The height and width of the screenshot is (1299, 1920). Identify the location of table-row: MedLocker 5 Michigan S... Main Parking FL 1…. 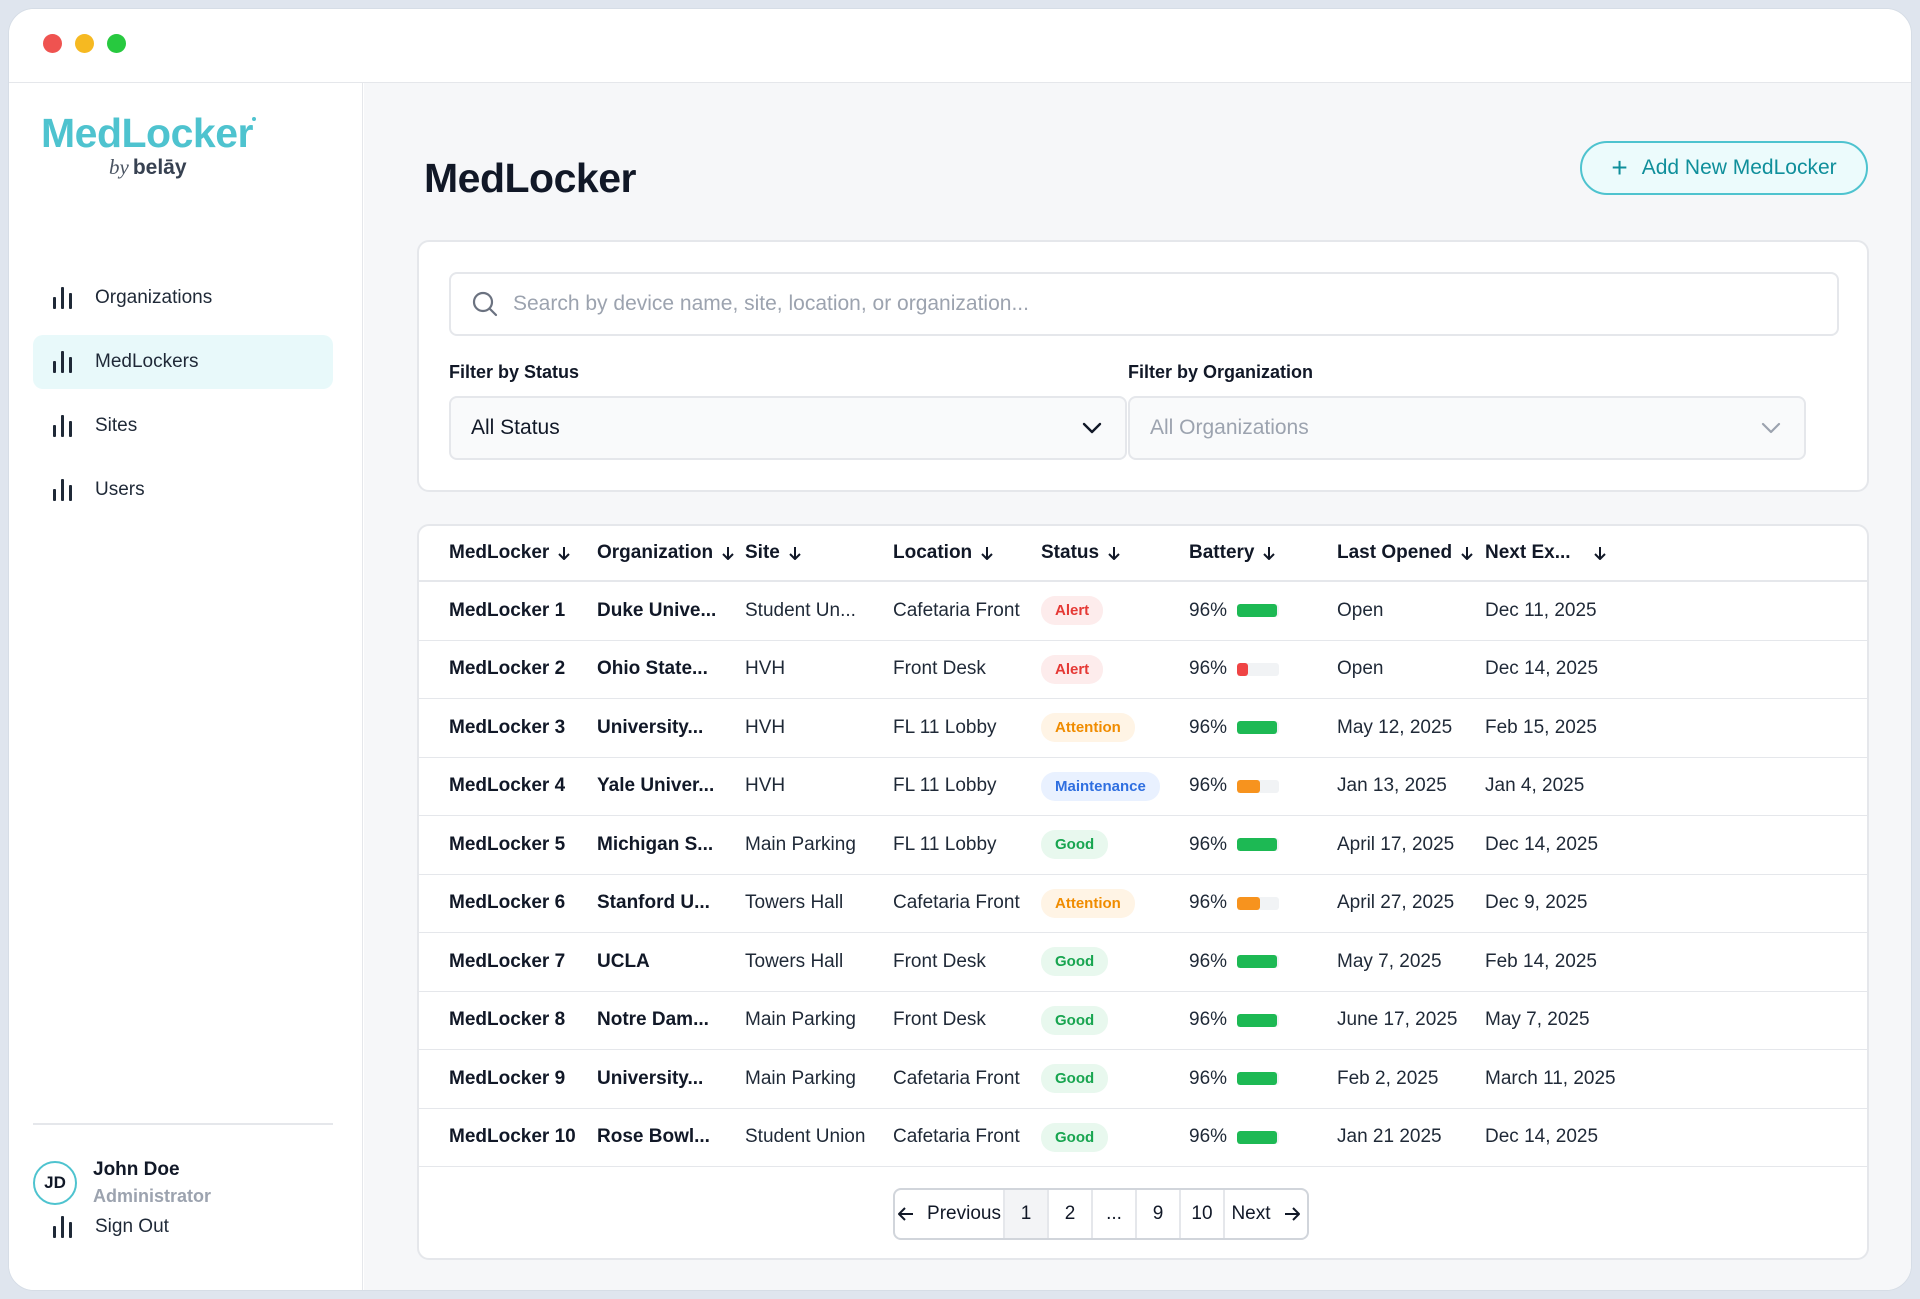
(1143, 845).